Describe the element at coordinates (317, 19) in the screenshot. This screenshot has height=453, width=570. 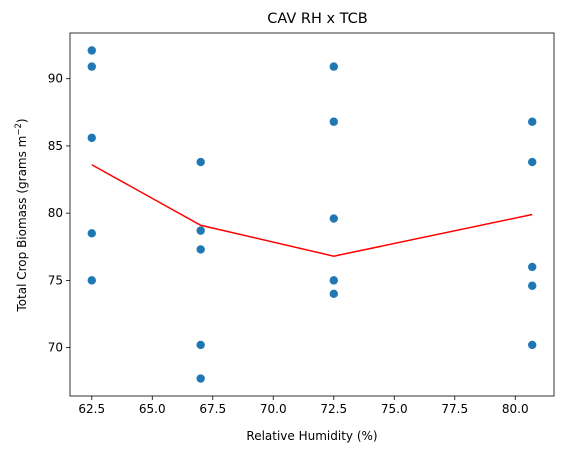
I see `chart-title: CAV RH x TCB` at that location.